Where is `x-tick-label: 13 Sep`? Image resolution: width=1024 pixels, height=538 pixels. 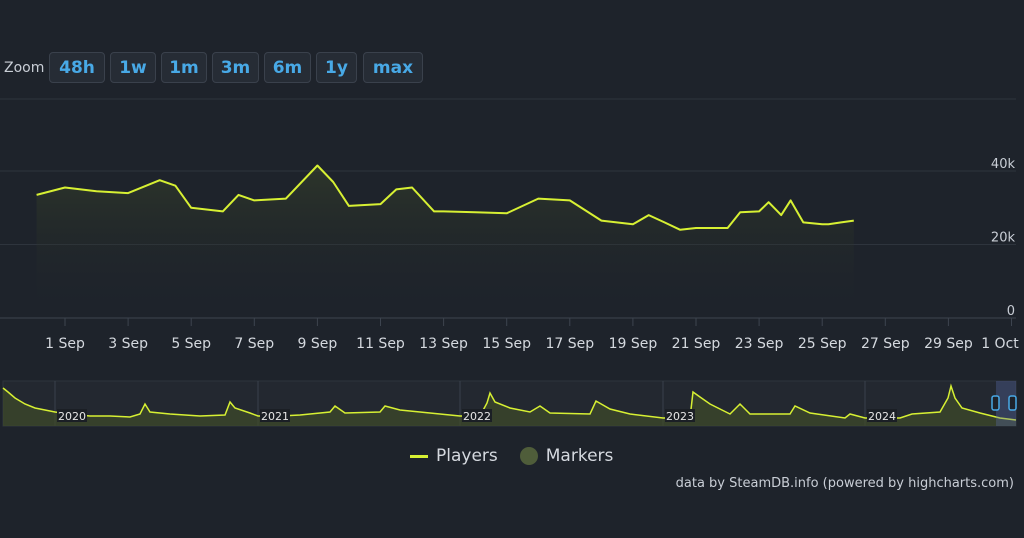
x-tick-label: 13 Sep is located at coordinates (443, 344).